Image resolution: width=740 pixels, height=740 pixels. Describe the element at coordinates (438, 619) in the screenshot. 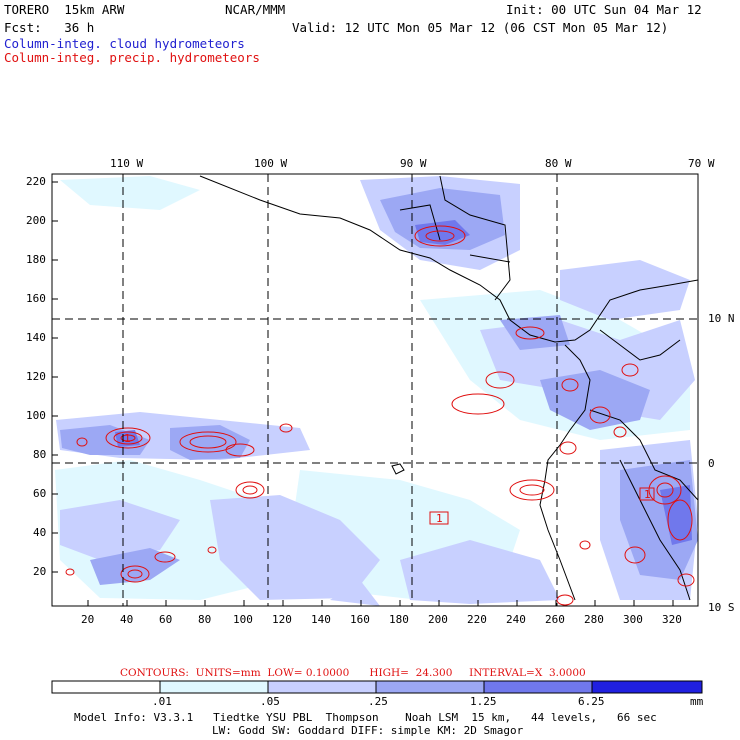

I see `x-tick-label: 200` at that location.